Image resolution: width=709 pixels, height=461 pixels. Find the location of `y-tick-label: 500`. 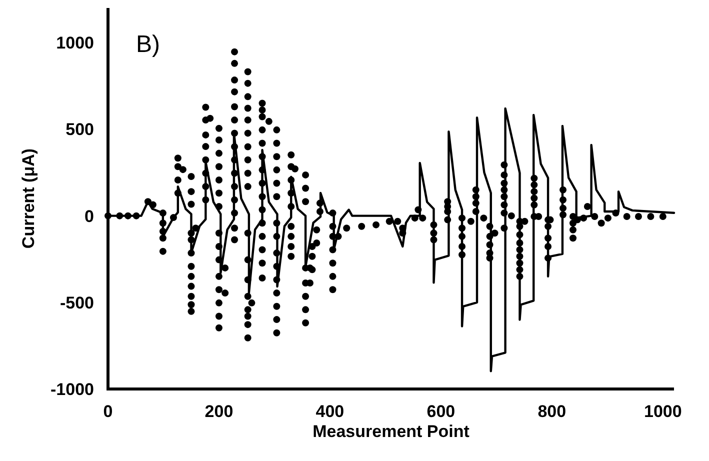

y-tick-label: 500 is located at coordinates (80, 130).